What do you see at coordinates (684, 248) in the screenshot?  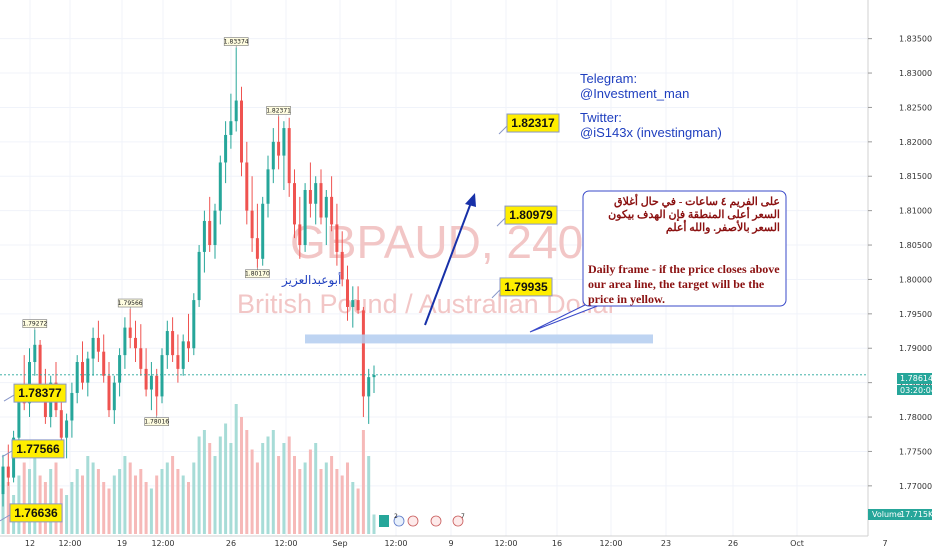 I see `callout-box` at bounding box center [684, 248].